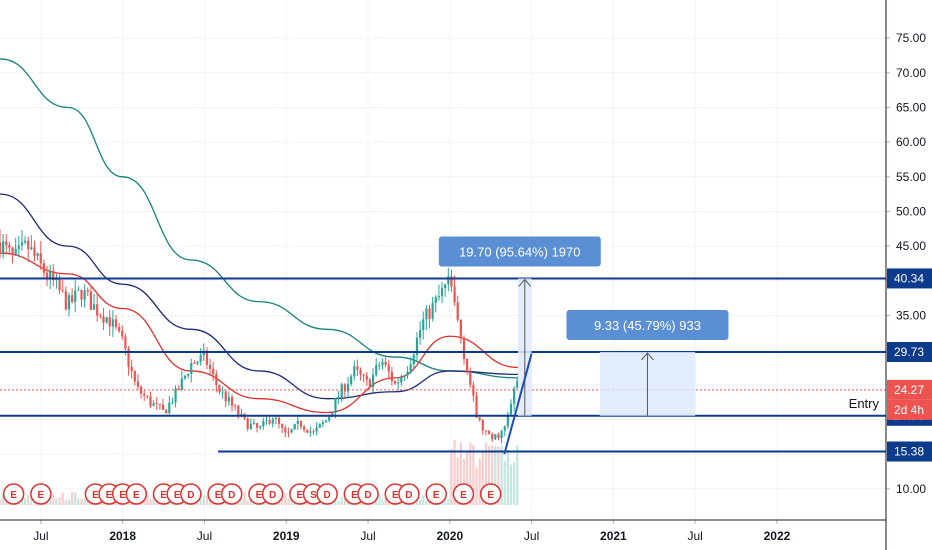 The width and height of the screenshot is (932, 550). I want to click on entry-label: Entry, so click(864, 403).